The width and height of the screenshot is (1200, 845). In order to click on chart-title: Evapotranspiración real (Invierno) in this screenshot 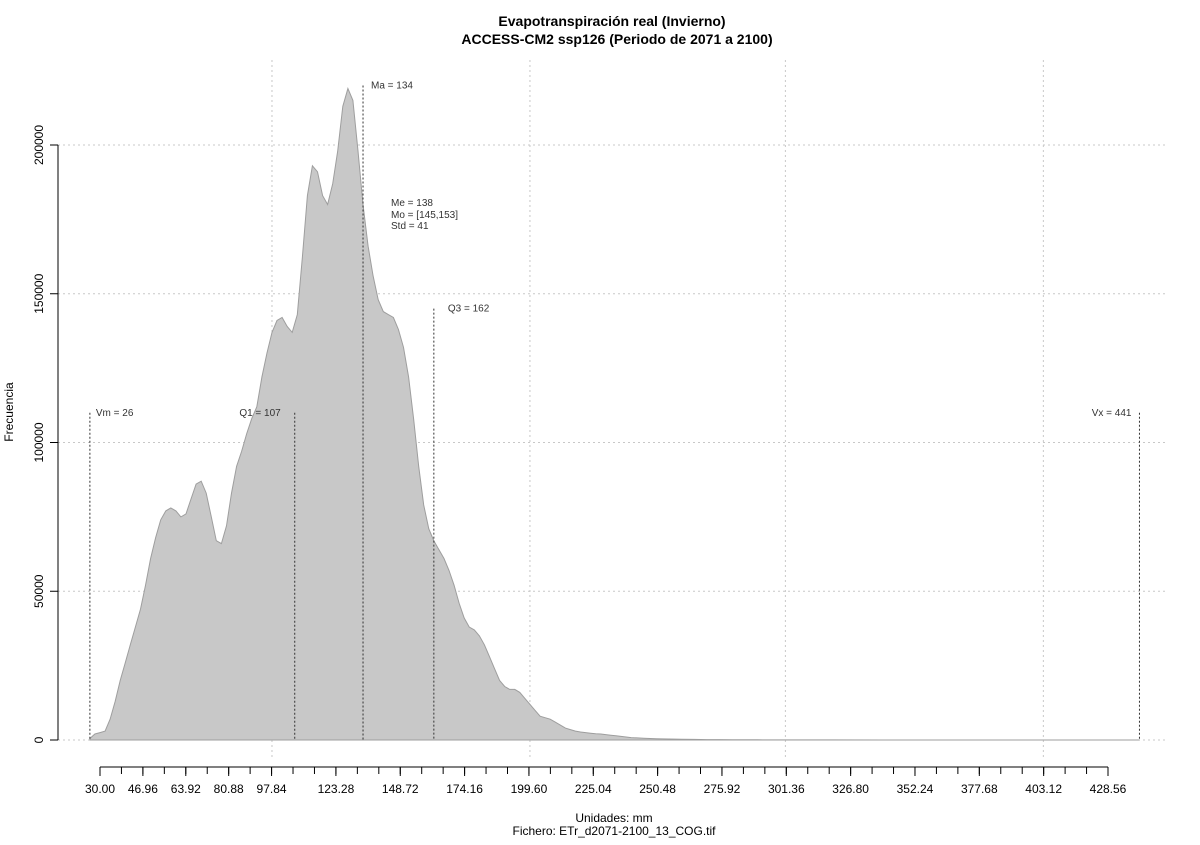, I will do `click(611, 21)`.